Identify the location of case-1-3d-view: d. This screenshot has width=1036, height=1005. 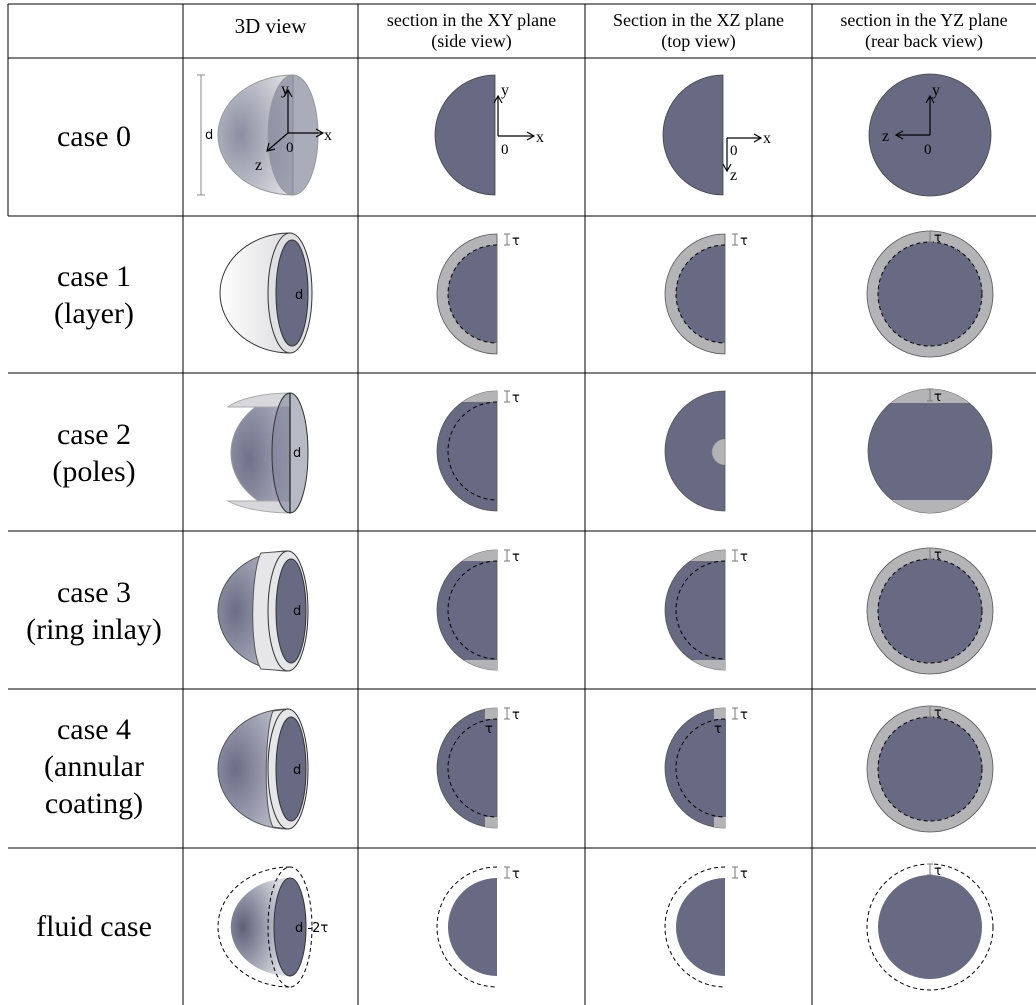
(266, 293).